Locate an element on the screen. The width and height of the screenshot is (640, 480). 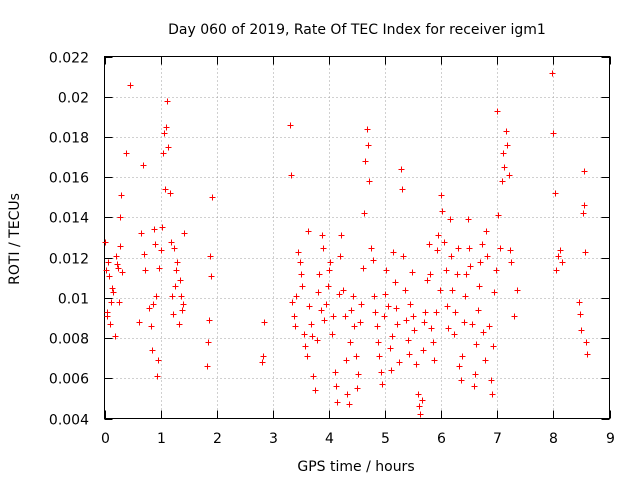
x-tick-label: 6 is located at coordinates (441, 439).